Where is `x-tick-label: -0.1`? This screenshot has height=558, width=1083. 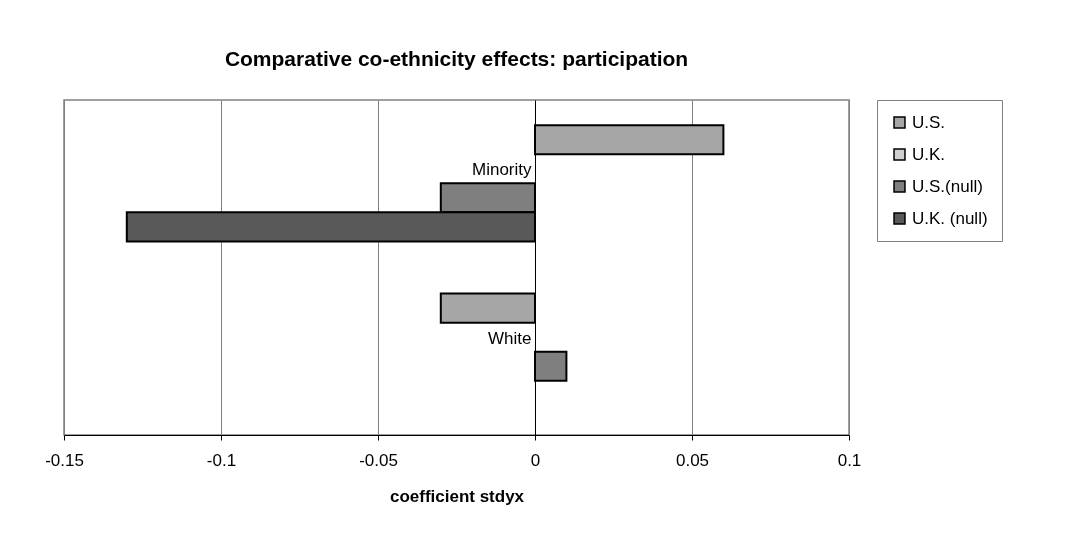 x-tick-label: -0.1 is located at coordinates (221, 460).